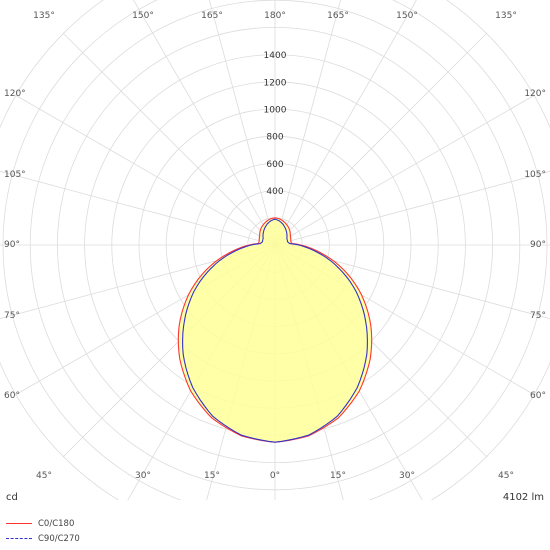  Describe the element at coordinates (274, 165) in the screenshot. I see `radial-tick-label: 600` at that location.